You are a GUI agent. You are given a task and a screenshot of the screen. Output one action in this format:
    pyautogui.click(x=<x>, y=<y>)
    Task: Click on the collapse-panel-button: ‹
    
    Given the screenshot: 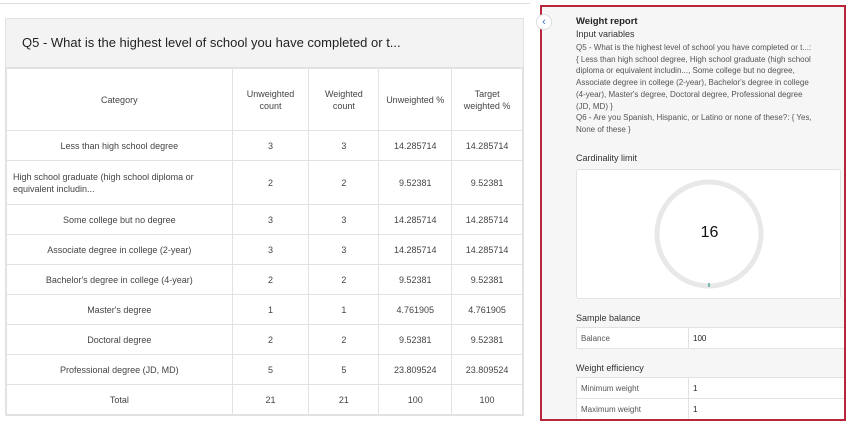 What is the action you would take?
    pyautogui.click(x=544, y=22)
    